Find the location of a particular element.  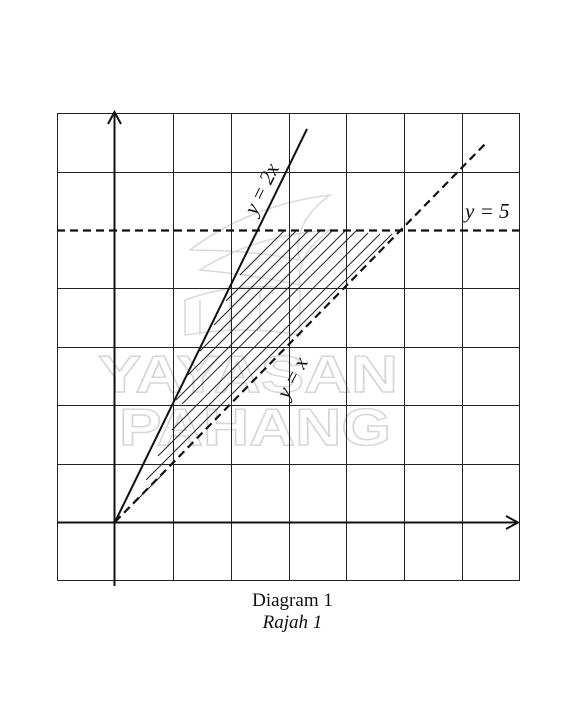

diagram-caption-translation: Rajah 1 is located at coordinates (292, 622).